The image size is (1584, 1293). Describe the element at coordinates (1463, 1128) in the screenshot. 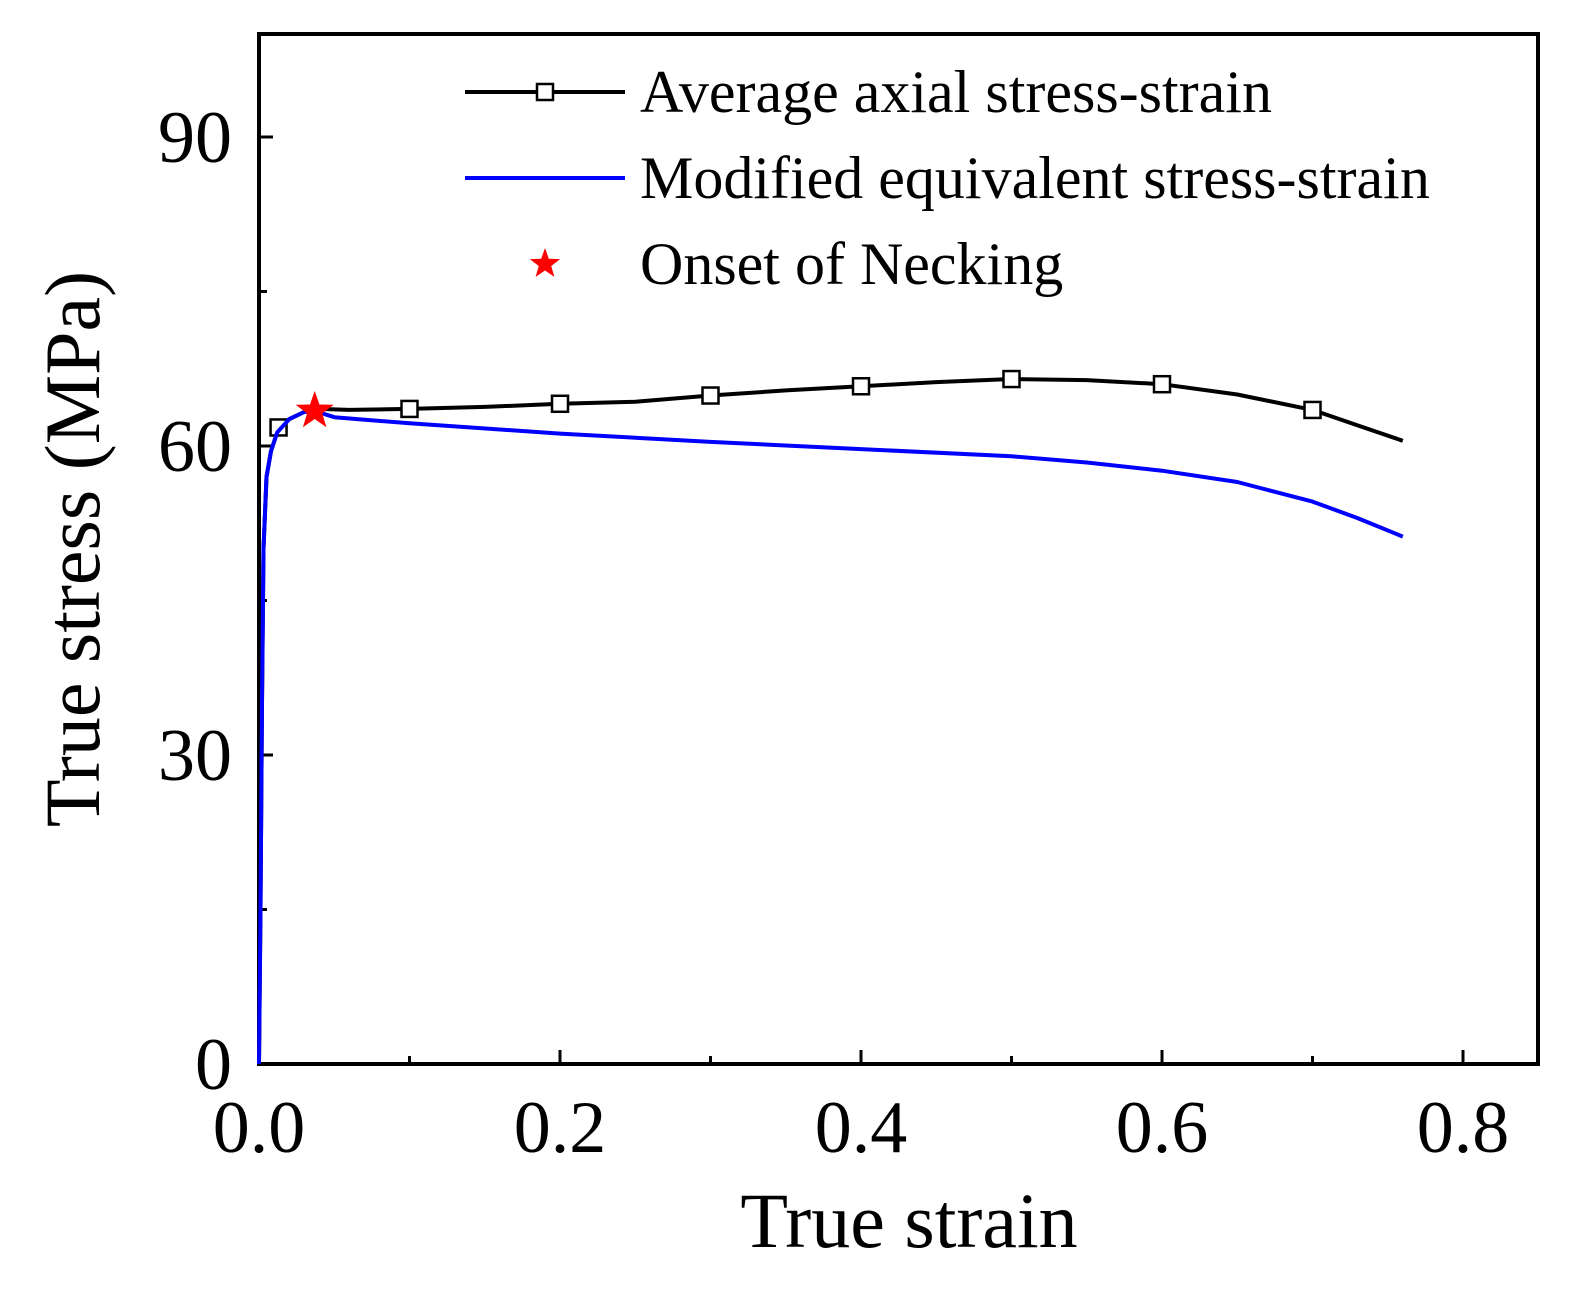

I see `x-tick-label: 0.8` at that location.